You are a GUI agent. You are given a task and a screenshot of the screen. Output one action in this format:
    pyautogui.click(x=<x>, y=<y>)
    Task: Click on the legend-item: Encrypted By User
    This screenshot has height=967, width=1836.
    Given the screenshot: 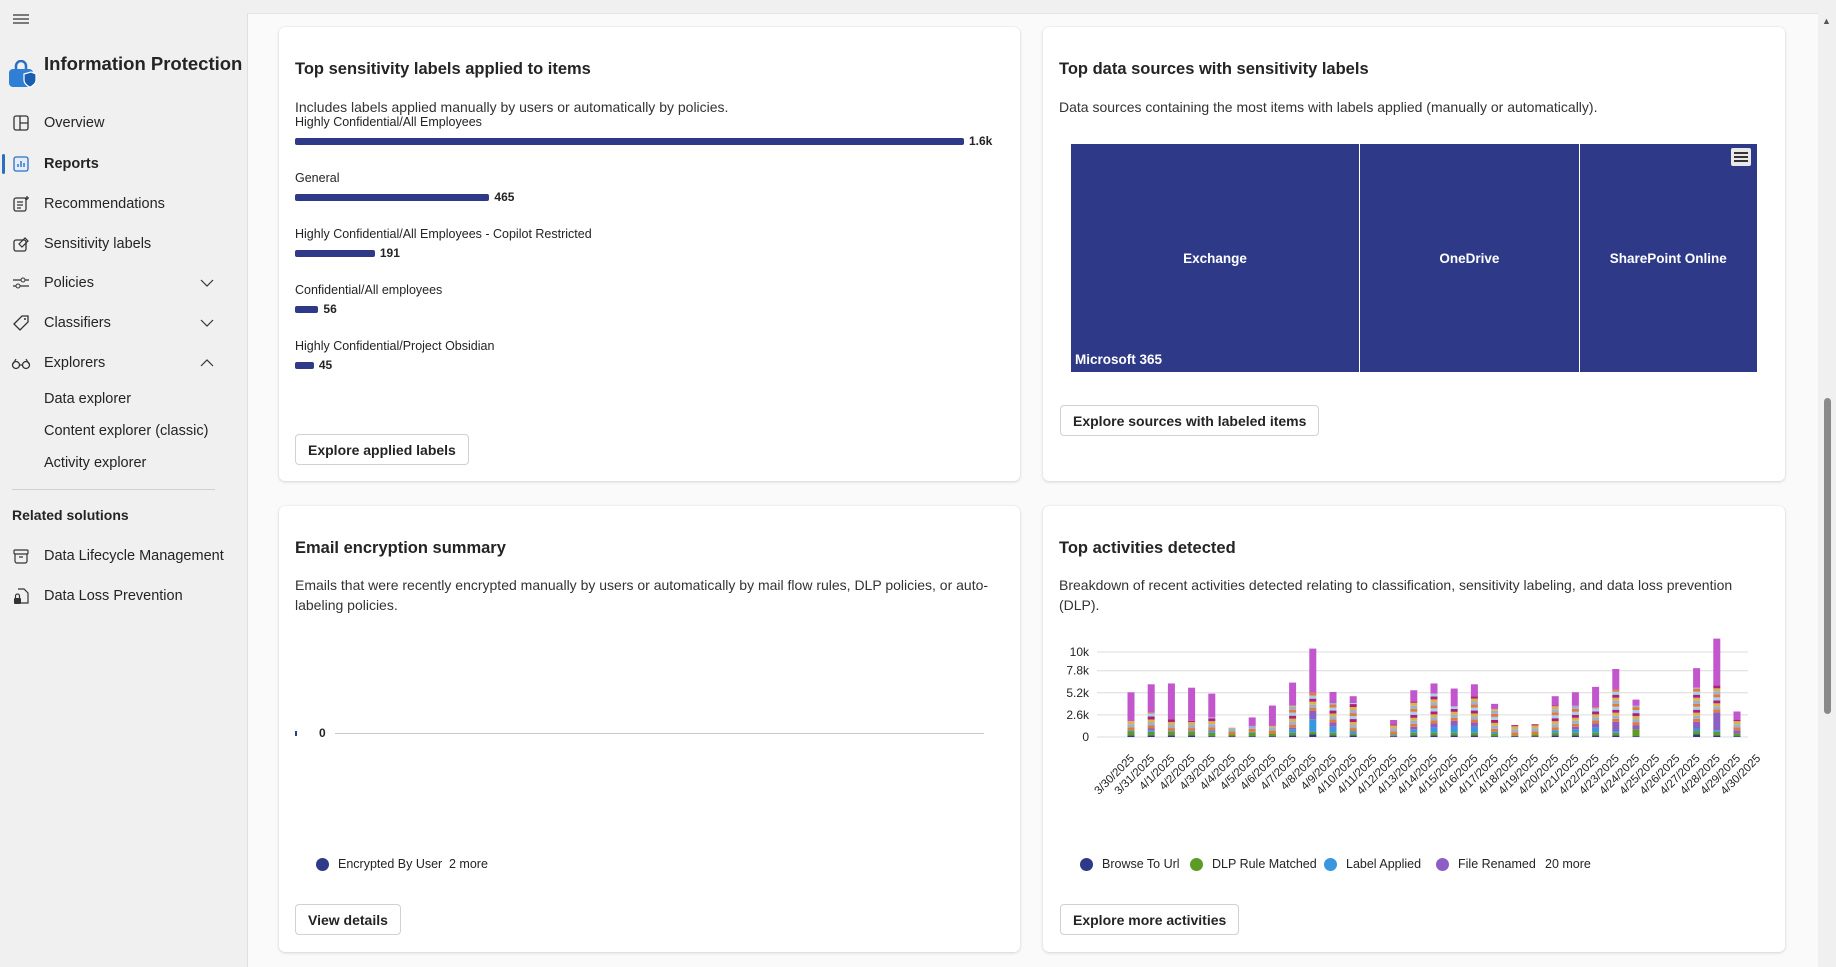 What is the action you would take?
    pyautogui.click(x=379, y=864)
    